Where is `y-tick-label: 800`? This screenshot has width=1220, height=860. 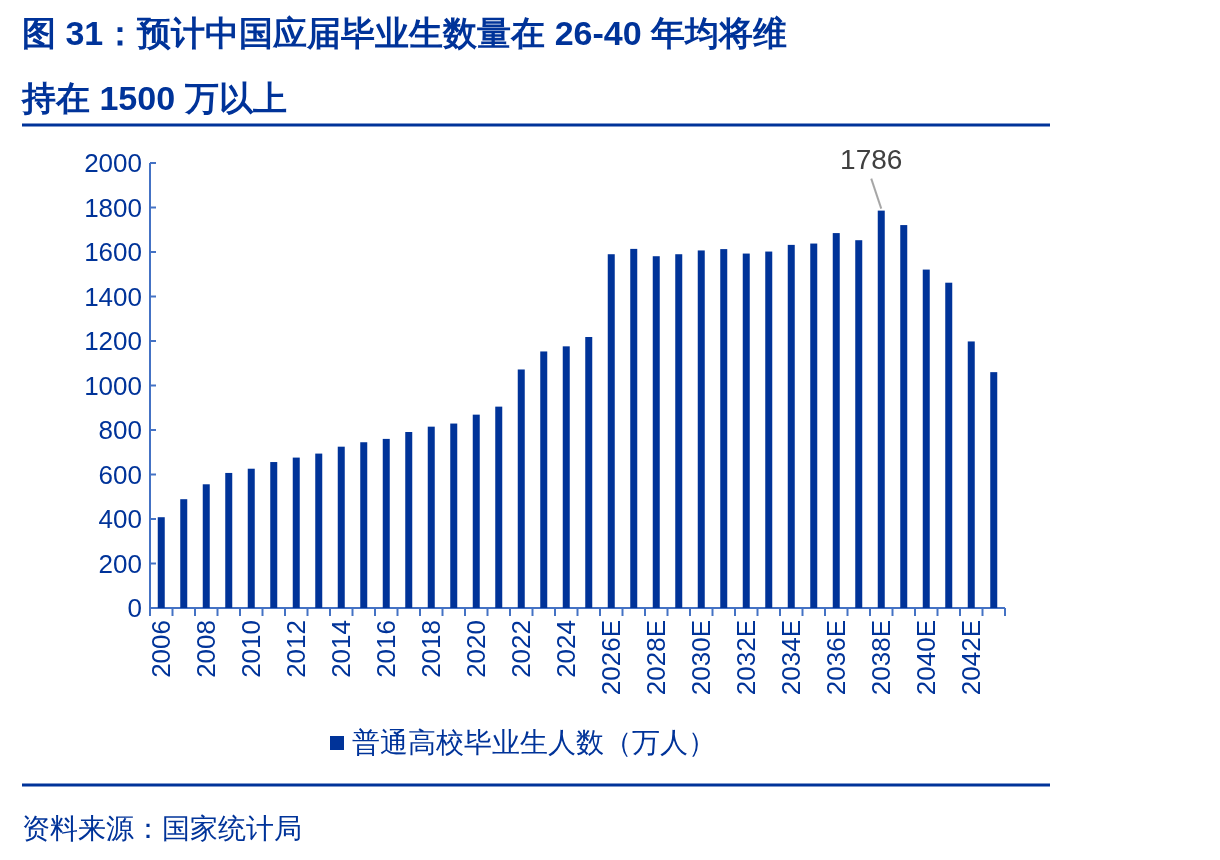
y-tick-label: 800 is located at coordinates (120, 430).